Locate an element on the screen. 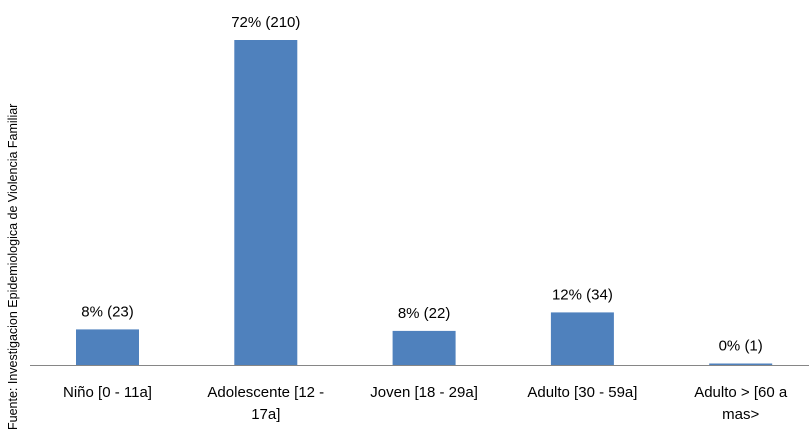 Image resolution: width=809 pixels, height=430 pixels. x-tick-label: Niño [0 - 11a] is located at coordinates (107, 392).